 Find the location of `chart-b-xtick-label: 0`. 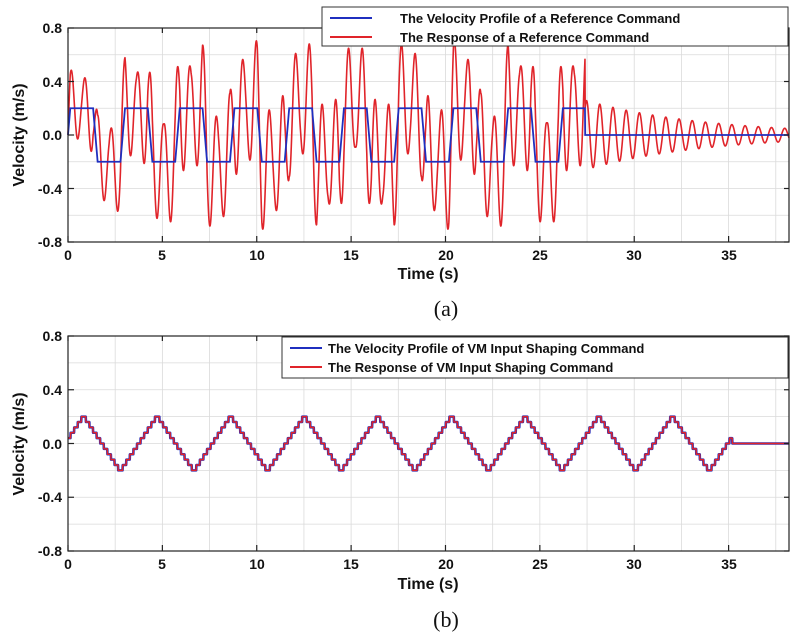

chart-b-xtick-label: 0 is located at coordinates (68, 564).